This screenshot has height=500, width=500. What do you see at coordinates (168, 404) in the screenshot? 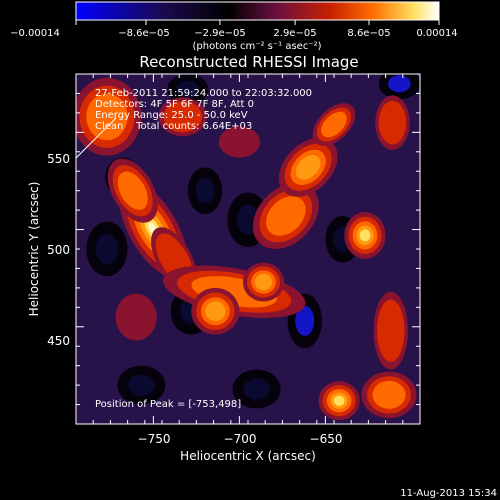
I see `annotation-peak-position: Position of Peak = [-753,498]` at bounding box center [168, 404].